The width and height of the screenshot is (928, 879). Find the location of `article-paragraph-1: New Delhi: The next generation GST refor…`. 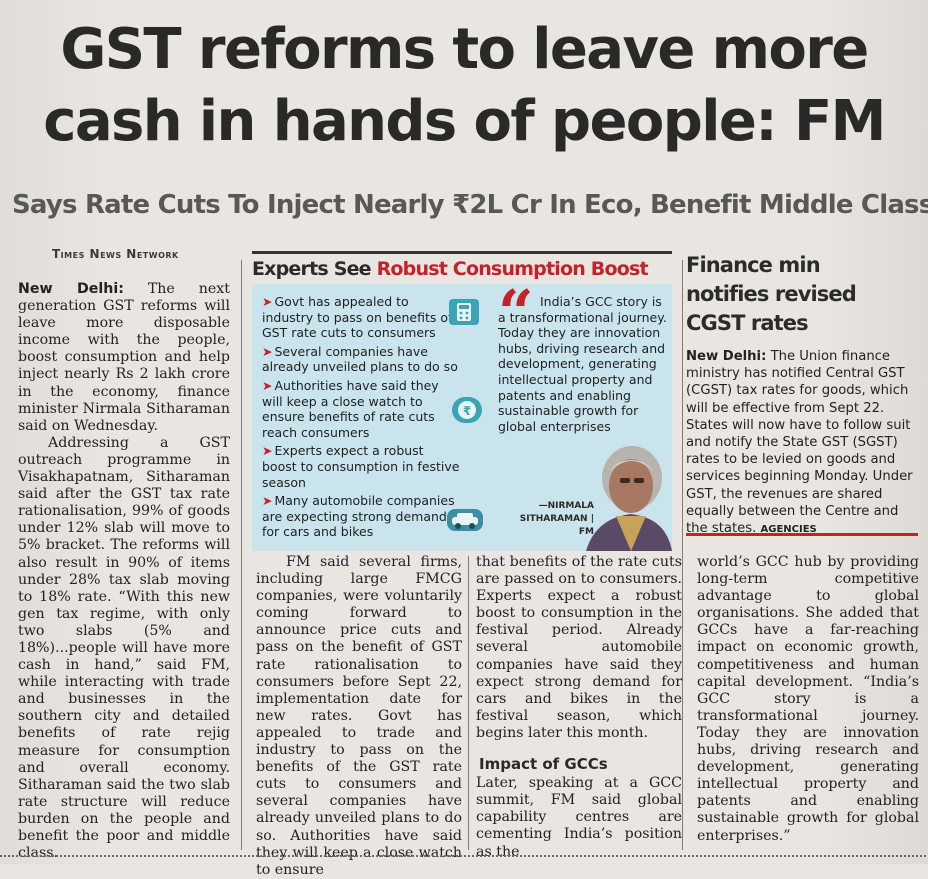

article-paragraph-1: New Delhi: The next generation GST refor… is located at coordinates (124, 358).